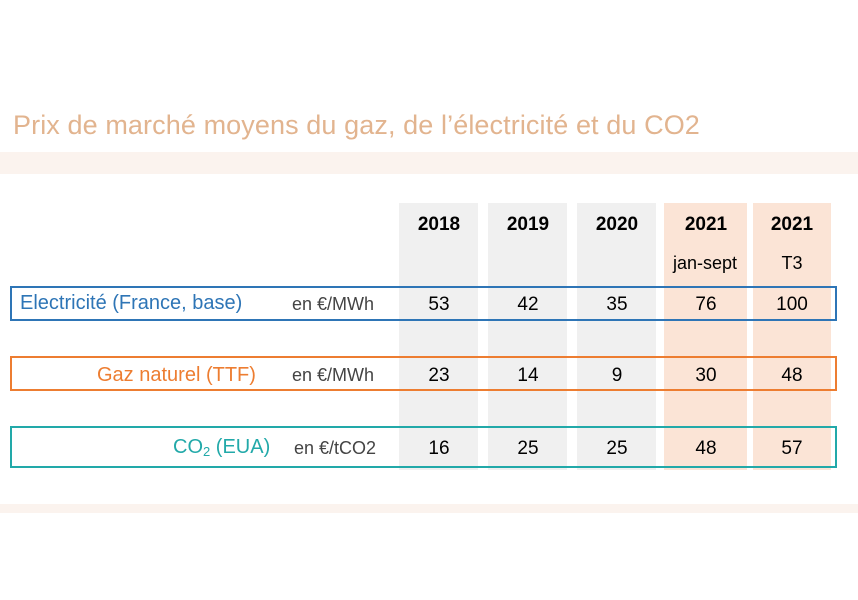 This screenshot has width=858, height=600. What do you see at coordinates (188, 447) in the screenshot?
I see `row-label-co2-main: CO` at bounding box center [188, 447].